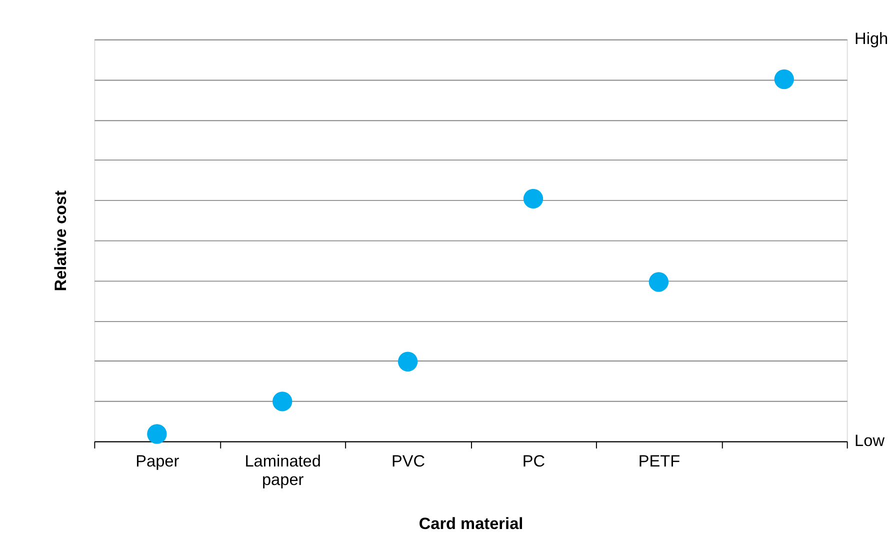 The height and width of the screenshot is (546, 893). Describe the element at coordinates (869, 441) in the screenshot. I see `text: Low` at that location.